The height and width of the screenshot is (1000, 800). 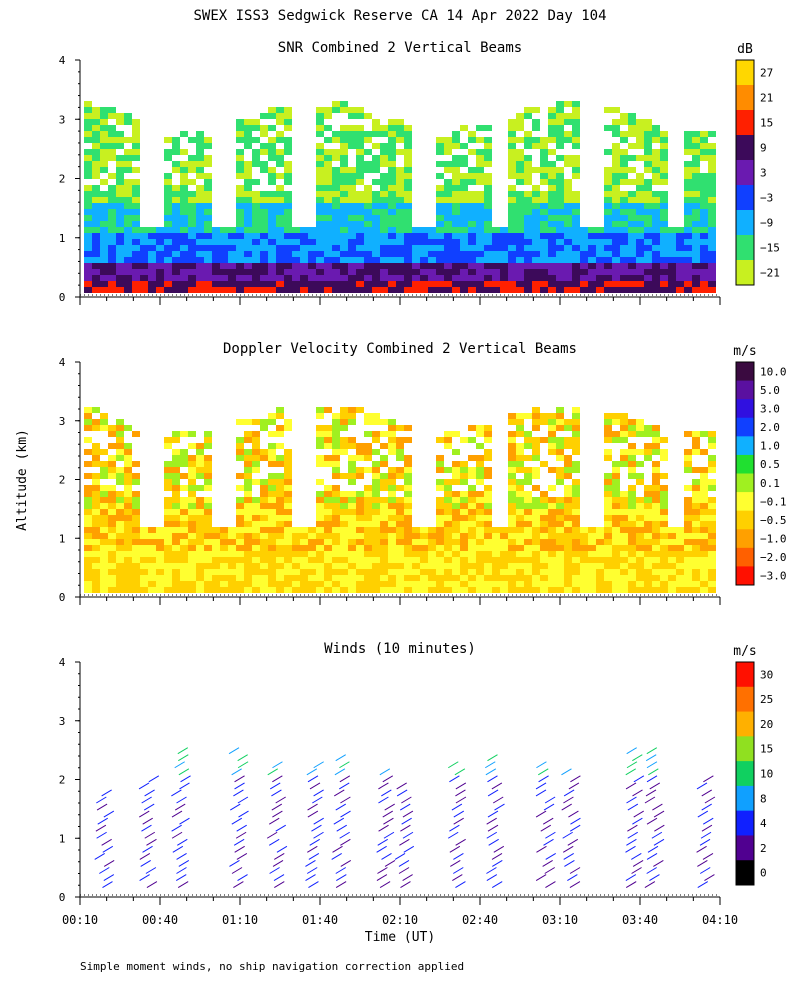 I want to click on colorbar-swatch, so click(x=745, y=873).